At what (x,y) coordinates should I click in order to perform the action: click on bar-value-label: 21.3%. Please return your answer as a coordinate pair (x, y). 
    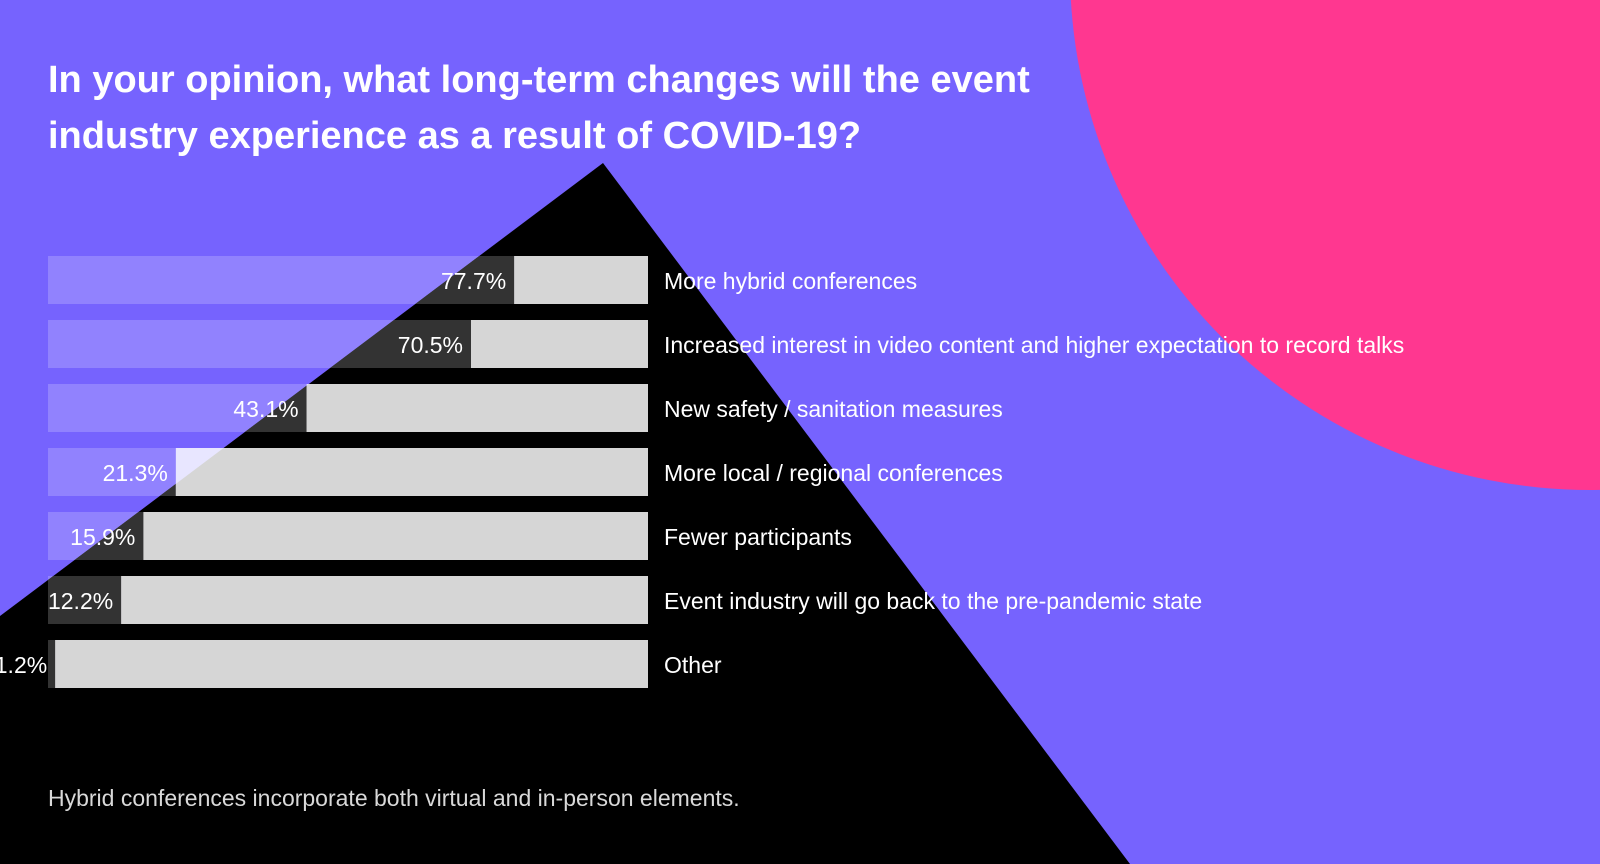
    Looking at the image, I should click on (135, 473).